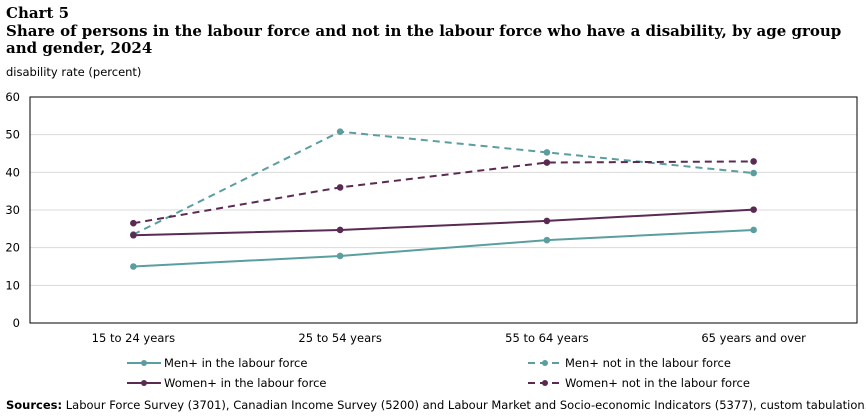 This screenshot has width=866, height=416. I want to click on y-tick-label: 60, so click(12, 97).